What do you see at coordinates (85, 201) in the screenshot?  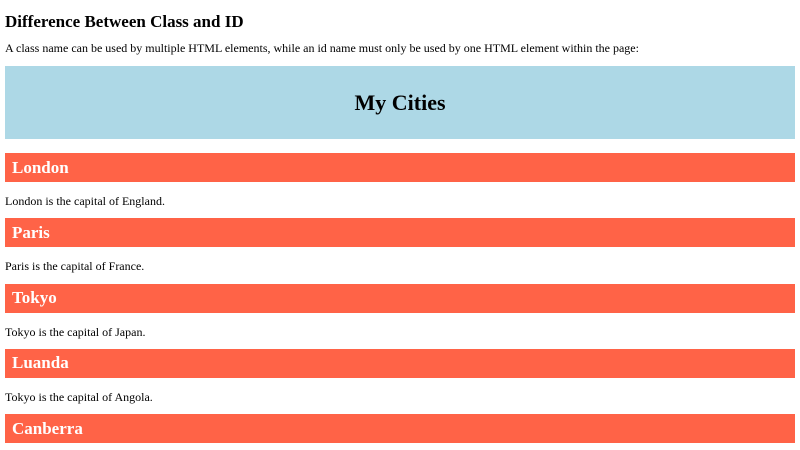 I see `city-description: London is the capital of England.` at bounding box center [85, 201].